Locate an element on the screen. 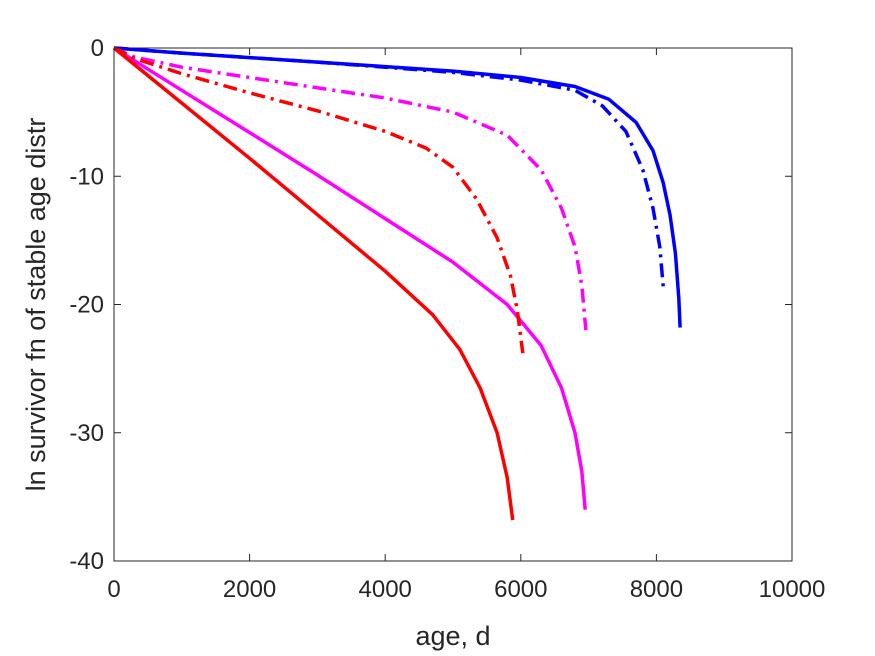 The image size is (875, 656). y-tick-label: 0 is located at coordinates (97, 48).